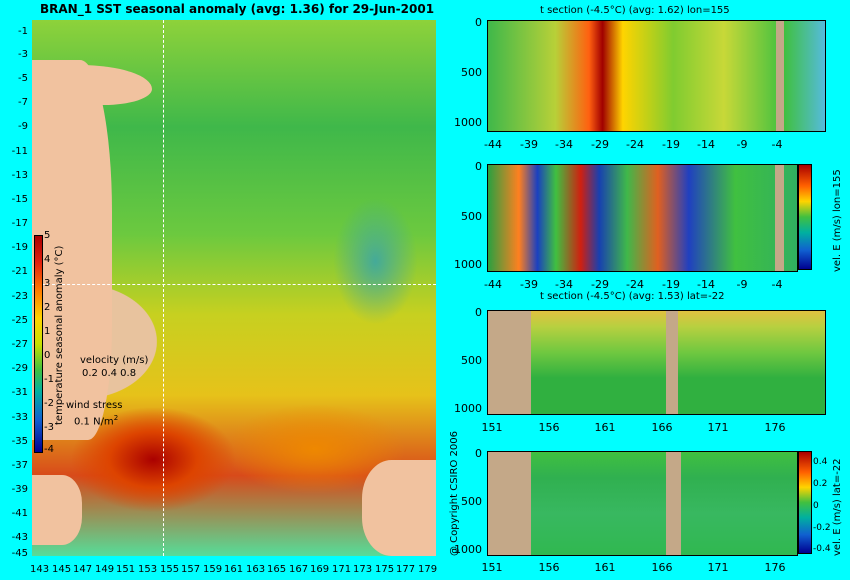 Image resolution: width=850 pixels, height=580 pixels. What do you see at coordinates (342, 569) in the screenshot?
I see `x-tick: 171` at bounding box center [342, 569].